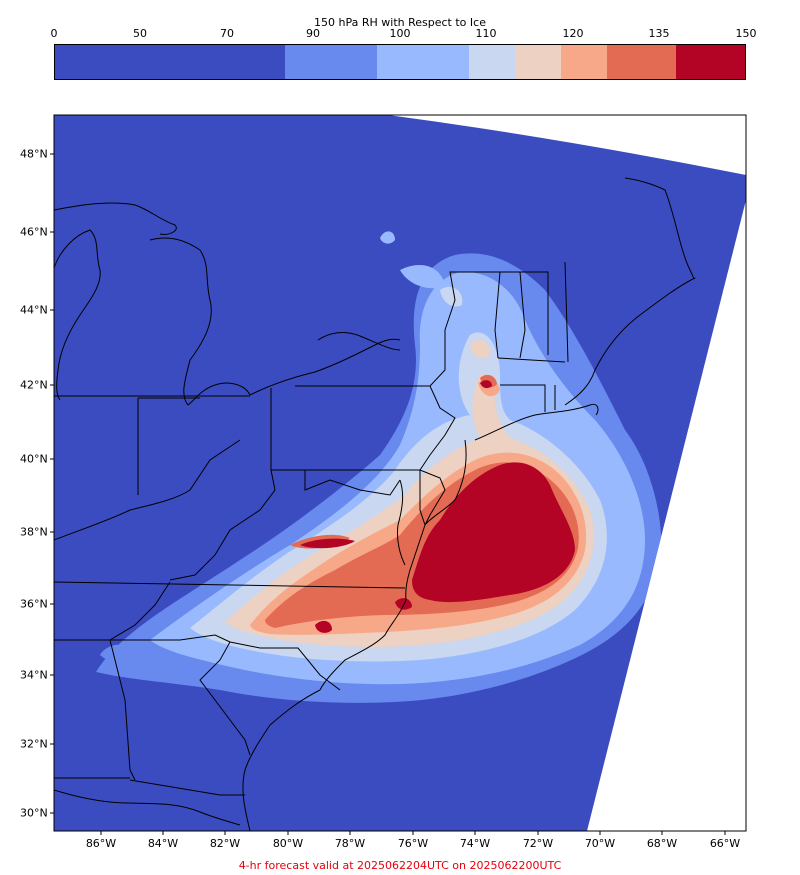  I want to click on lat-label-30n: 30°N, so click(34, 813).